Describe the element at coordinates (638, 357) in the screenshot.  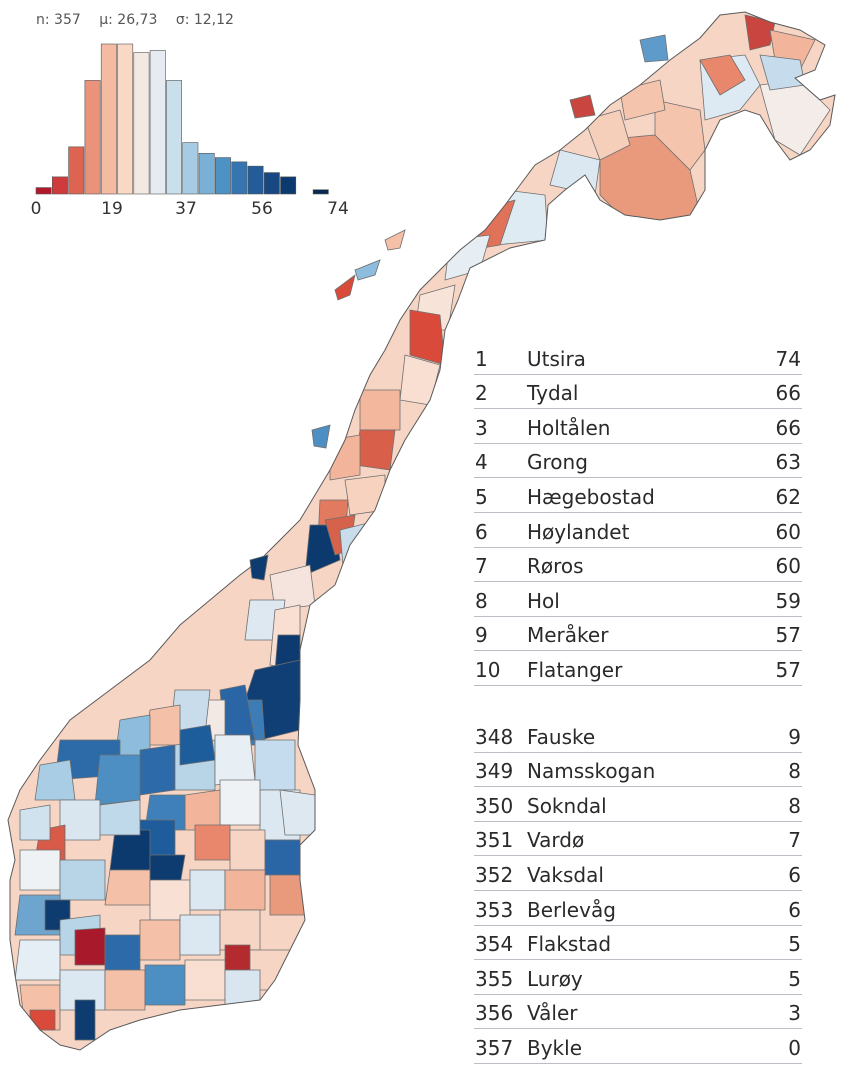
I see `ranking-row: 1 Utsira 74` at that location.